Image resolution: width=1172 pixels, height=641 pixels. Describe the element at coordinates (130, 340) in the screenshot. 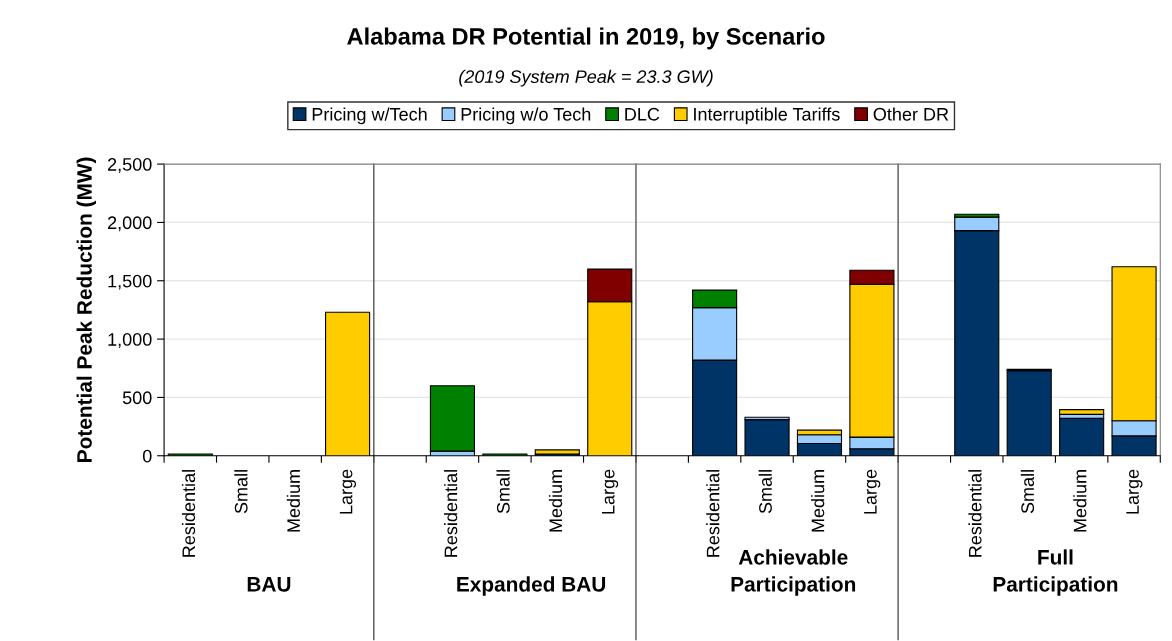

I see `y-tick-label: 1,000` at that location.